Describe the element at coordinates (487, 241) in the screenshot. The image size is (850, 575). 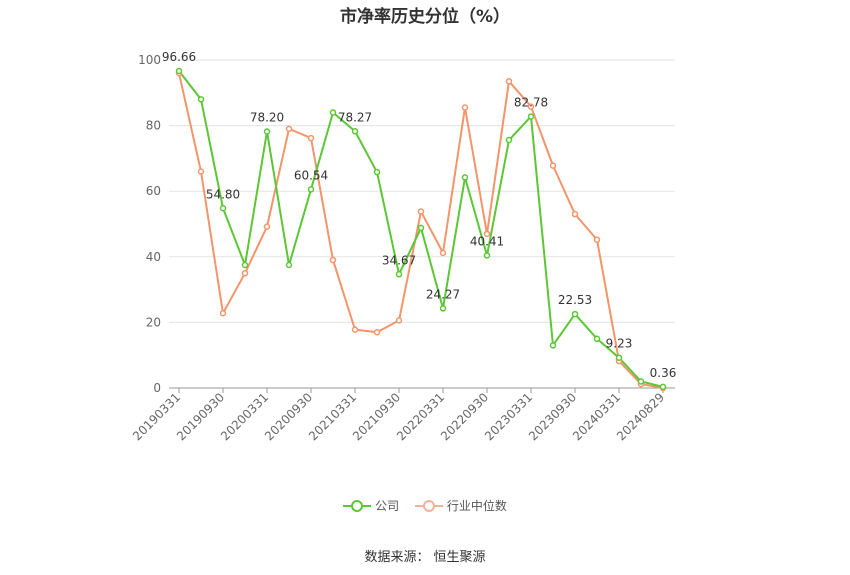
I see `data-label: 40.41` at that location.